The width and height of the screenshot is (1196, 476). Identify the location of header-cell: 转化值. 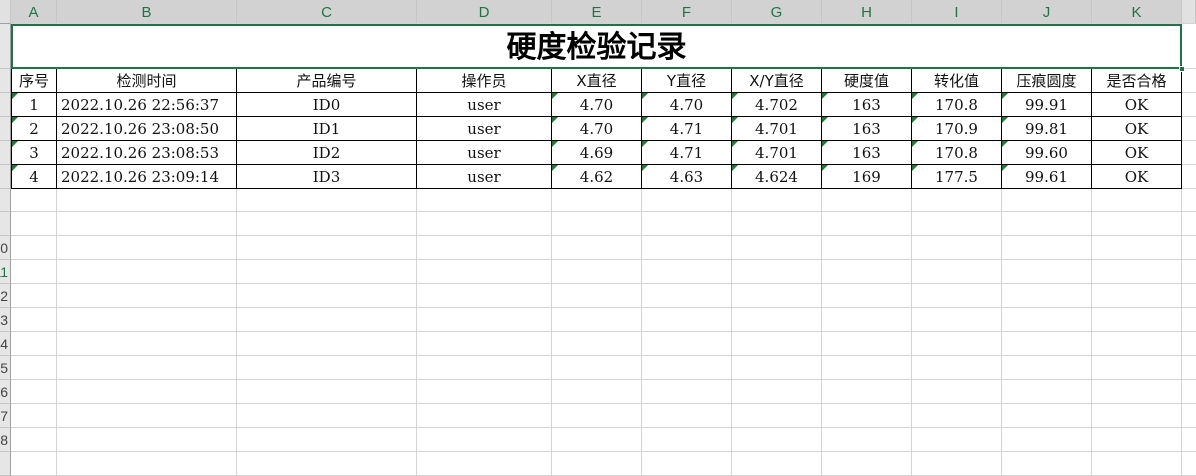
(957, 81).